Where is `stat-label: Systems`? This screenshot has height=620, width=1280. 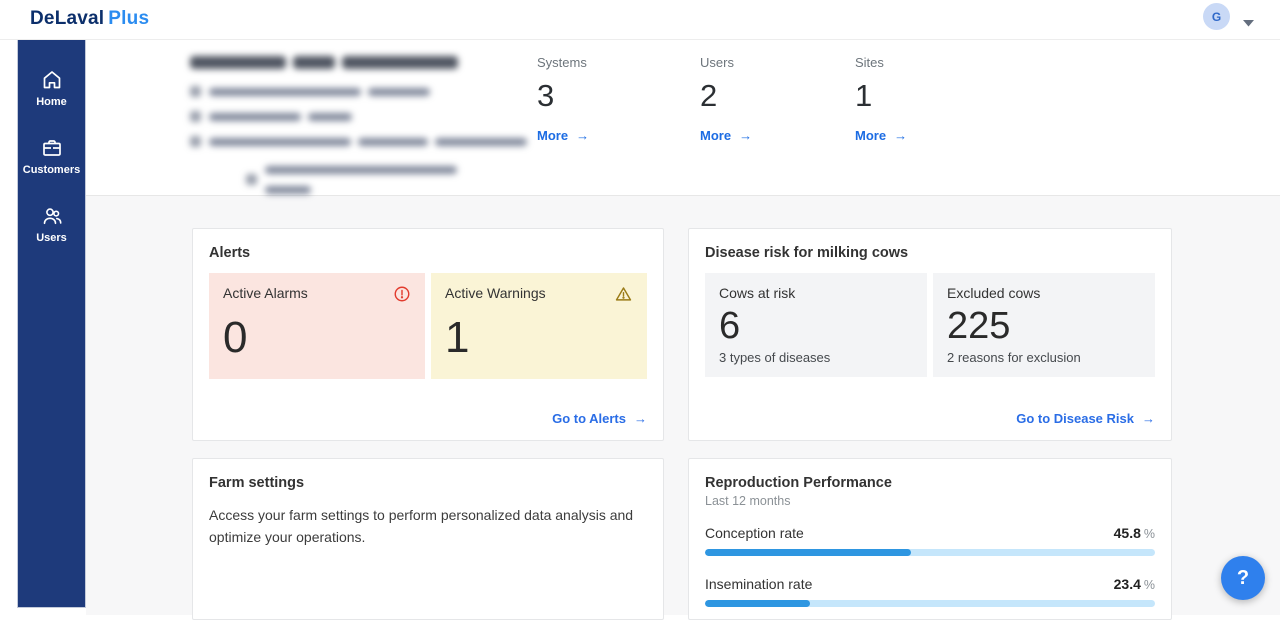
stat-label: Systems is located at coordinates (562, 62).